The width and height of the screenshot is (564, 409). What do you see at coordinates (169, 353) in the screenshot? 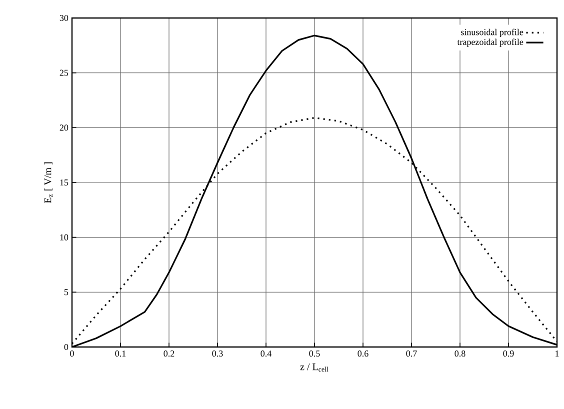
I see `x-tick-label: 0.2` at bounding box center [169, 353].